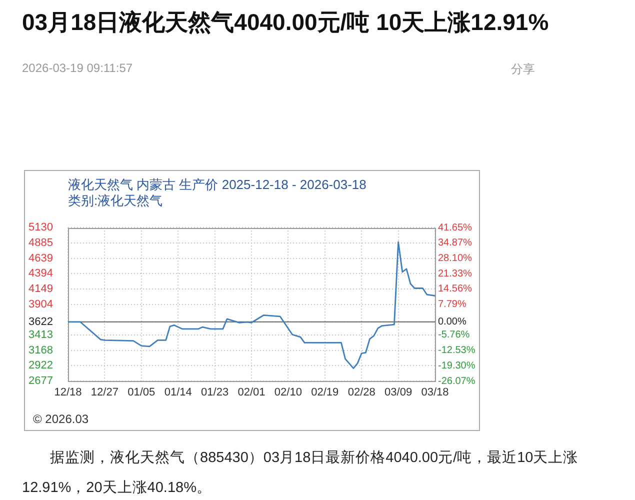 This screenshot has height=500, width=635. Describe the element at coordinates (215, 392) in the screenshot. I see `x-tick-label: 01/23` at that location.